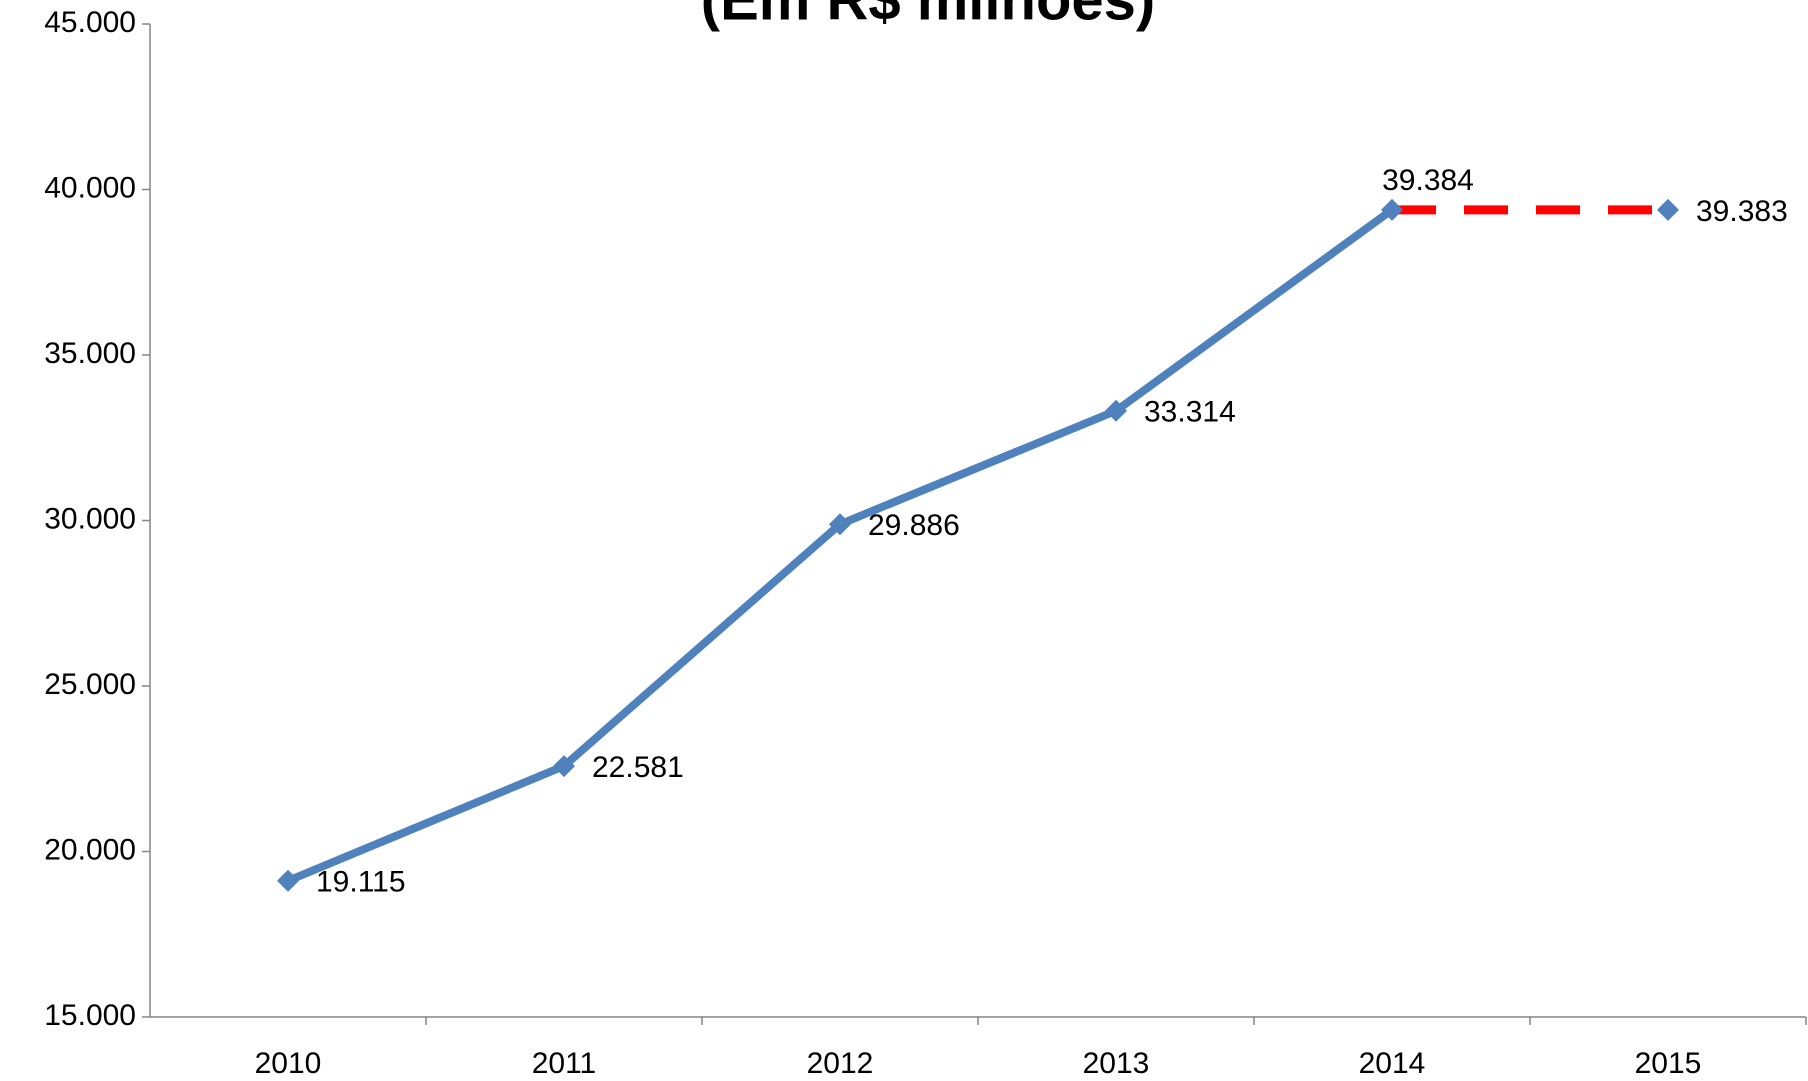 The width and height of the screenshot is (1808, 1081). What do you see at coordinates (928, 16) in the screenshot?
I see `chart-title: (Em R$ milhões)` at bounding box center [928, 16].